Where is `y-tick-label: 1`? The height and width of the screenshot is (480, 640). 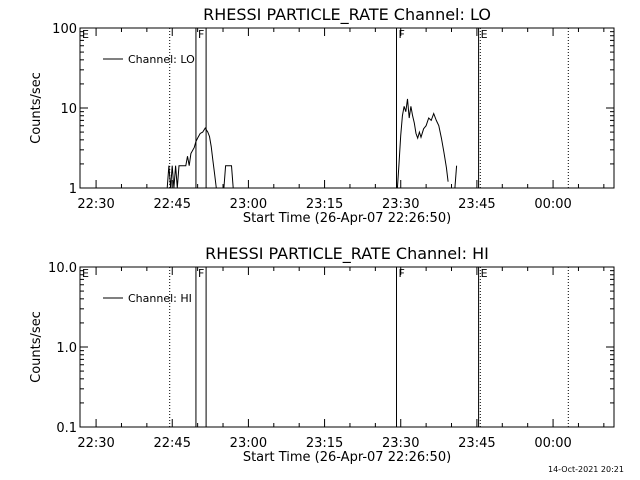
y-tick-label: 1 is located at coordinates (73, 189).